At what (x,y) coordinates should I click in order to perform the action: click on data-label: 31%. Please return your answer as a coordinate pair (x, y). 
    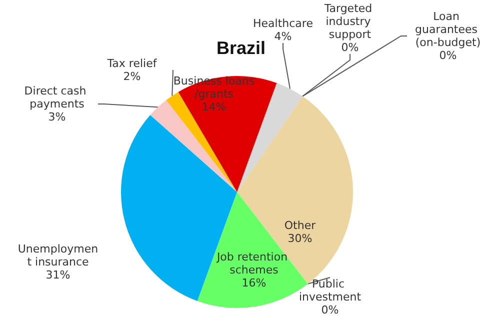
    Looking at the image, I should click on (58, 275).